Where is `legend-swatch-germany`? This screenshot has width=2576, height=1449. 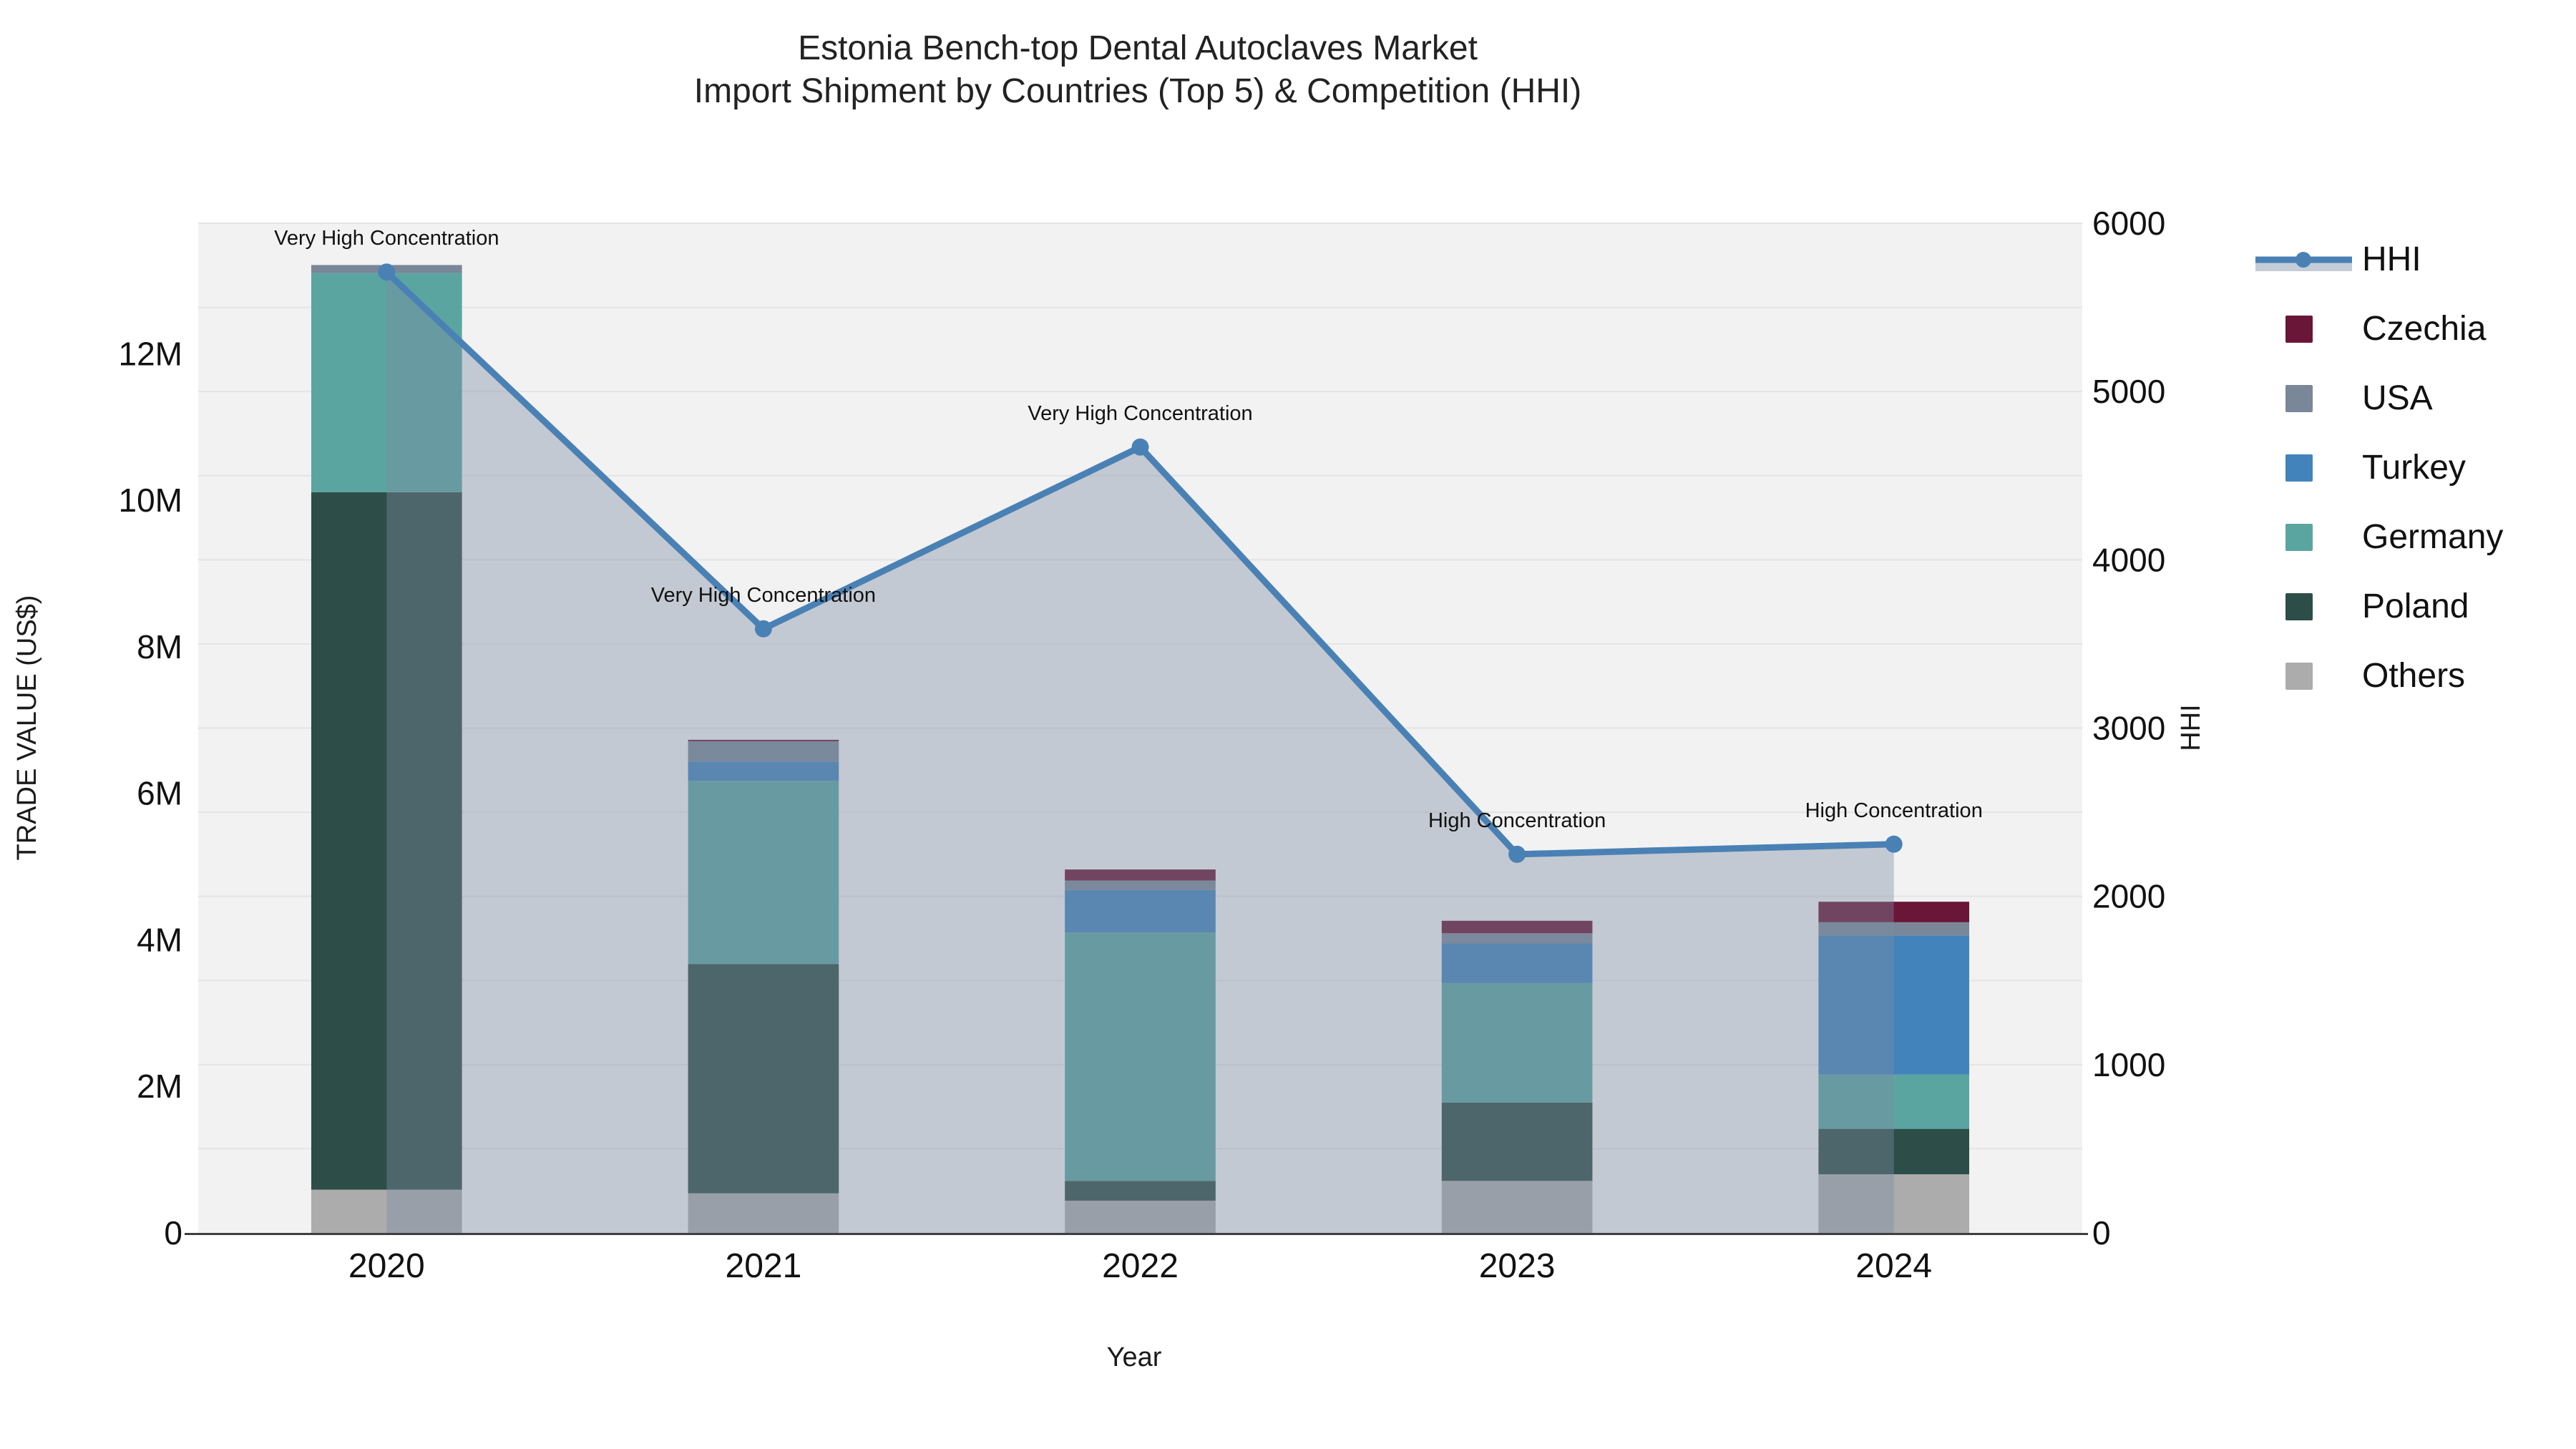
legend-swatch-germany is located at coordinates (2303, 537).